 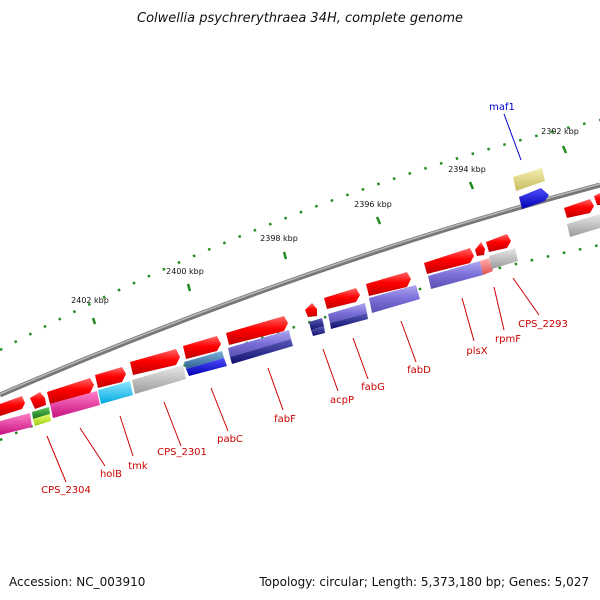 I want to click on gene-label-cps2301: CPS_2301, so click(x=182, y=452).